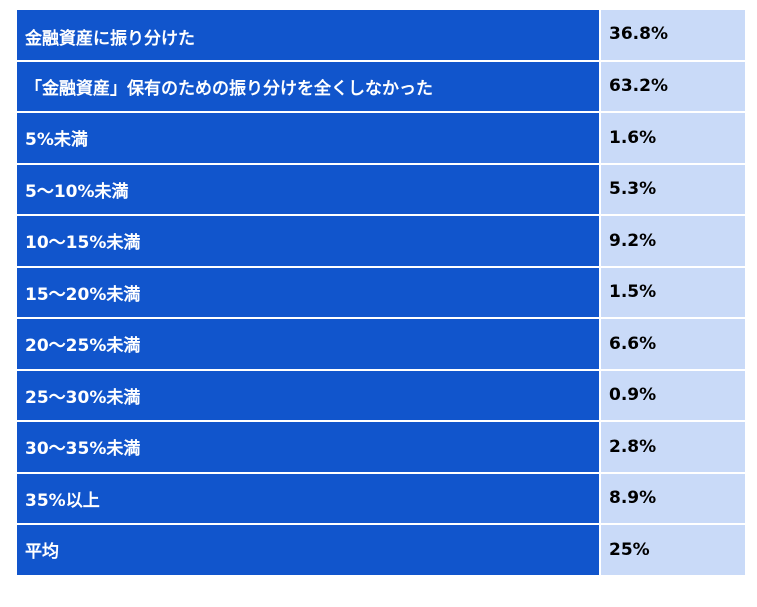 Image resolution: width=757 pixels, height=607 pixels. I want to click on table-row: 平均 25%, so click(381, 550).